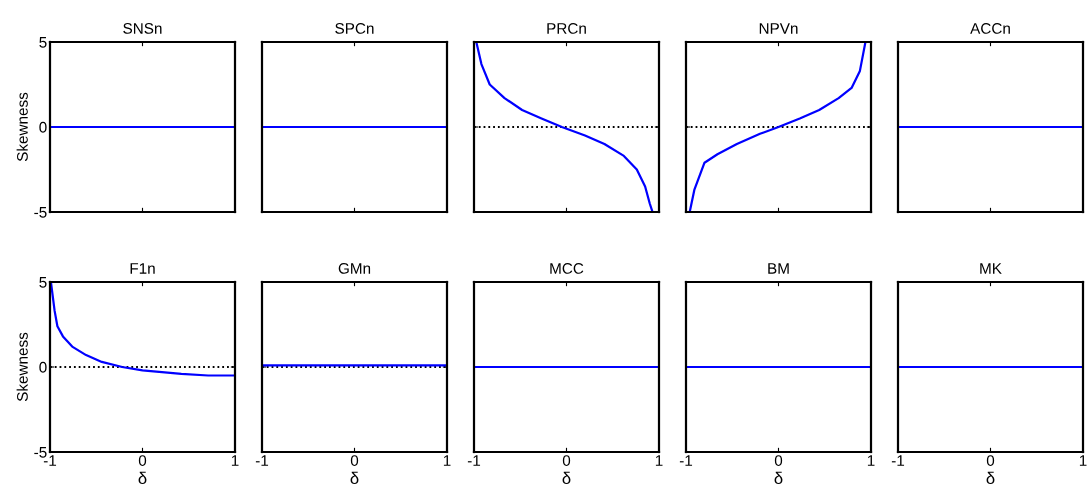 The image size is (1091, 493). What do you see at coordinates (354, 28) in the screenshot?
I see `chart-title: SPCn` at bounding box center [354, 28].